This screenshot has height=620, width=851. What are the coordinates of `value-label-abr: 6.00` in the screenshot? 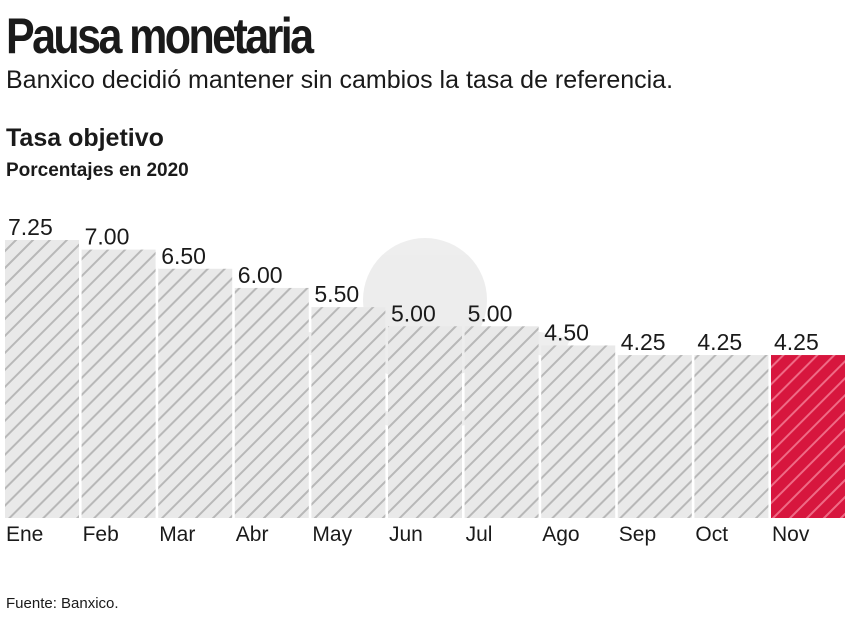 It's located at (260, 275).